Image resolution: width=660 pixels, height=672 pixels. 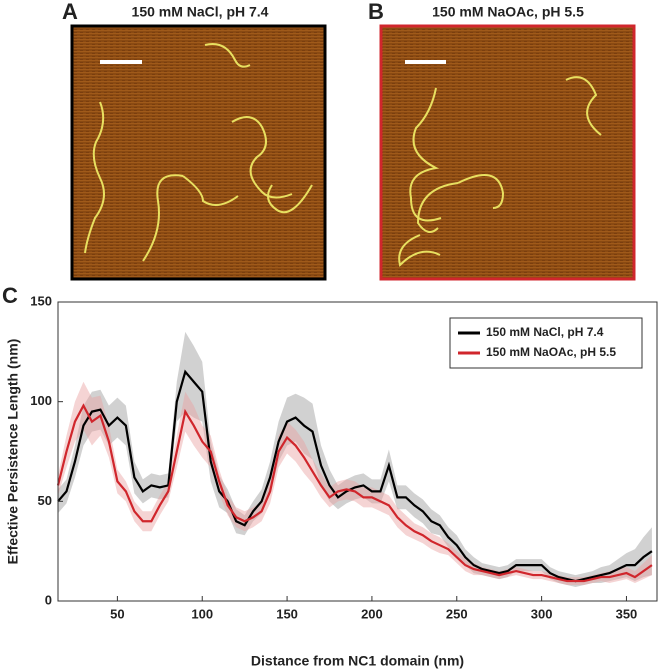 I want to click on x-tick-label: 350, so click(x=627, y=613).